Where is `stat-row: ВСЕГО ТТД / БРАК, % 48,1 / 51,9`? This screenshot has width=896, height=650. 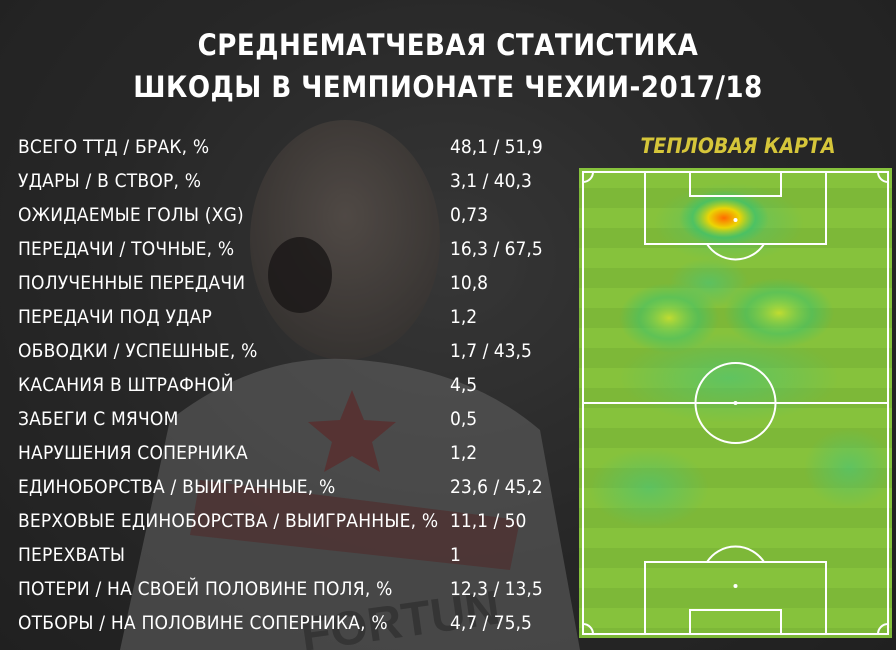 stat-row: ВСЕГО ТТД / БРАК, % 48,1 / 51,9 is located at coordinates (298, 147).